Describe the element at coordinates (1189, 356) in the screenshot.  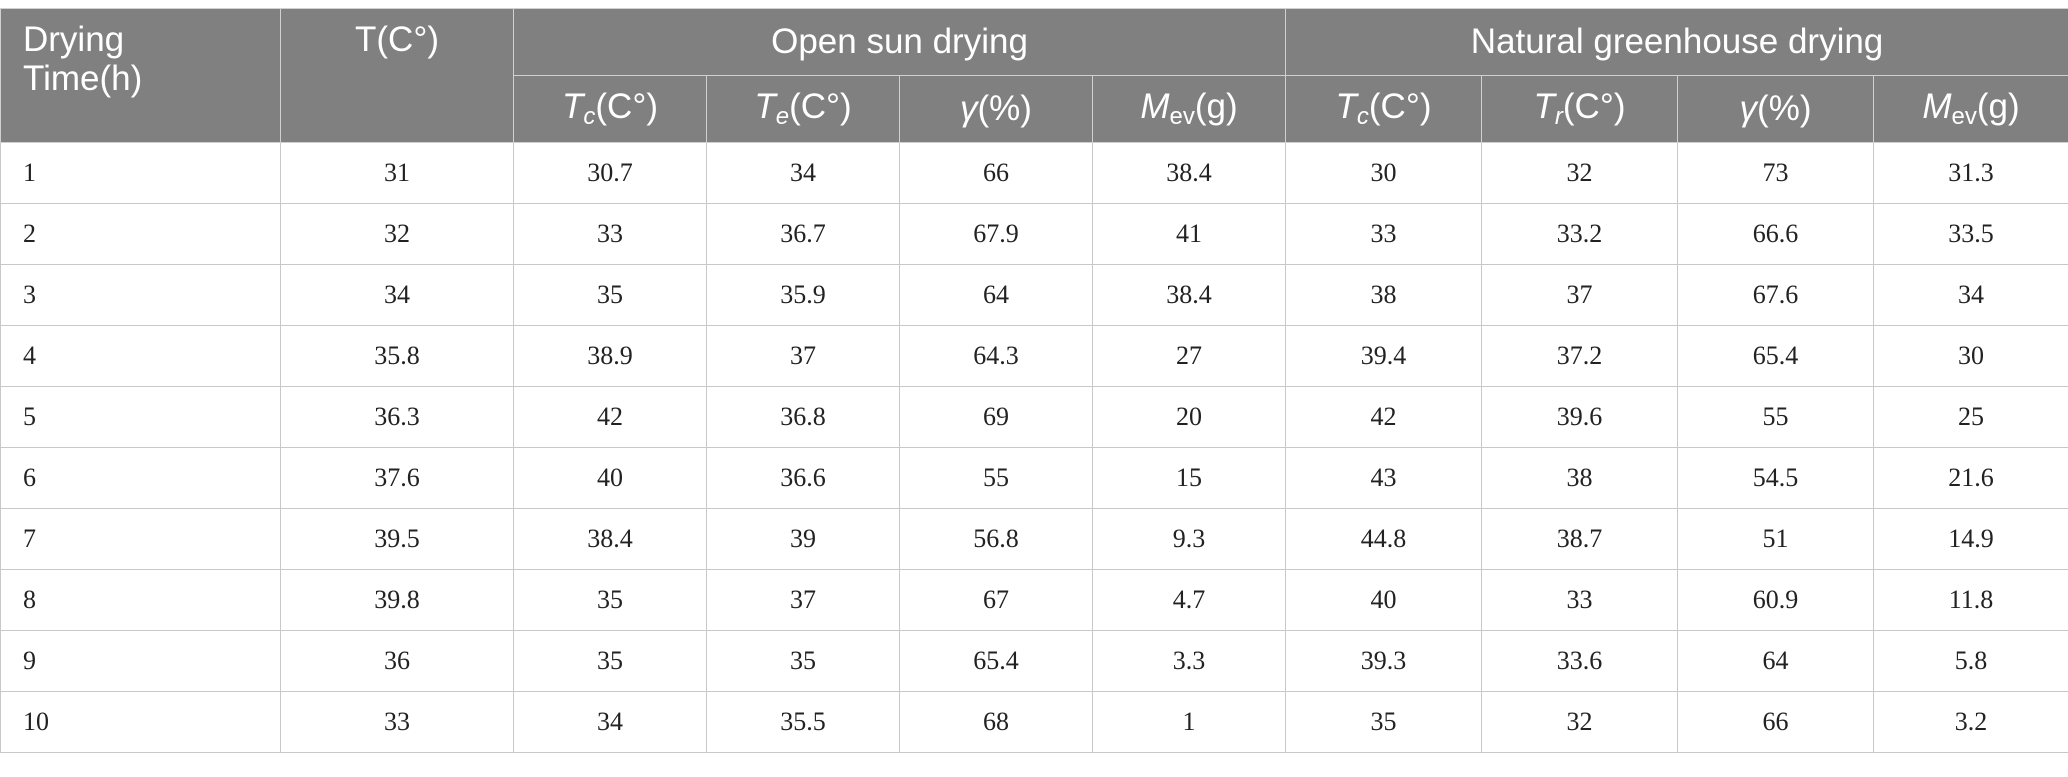
I see `cell-open-mev: 27` at that location.